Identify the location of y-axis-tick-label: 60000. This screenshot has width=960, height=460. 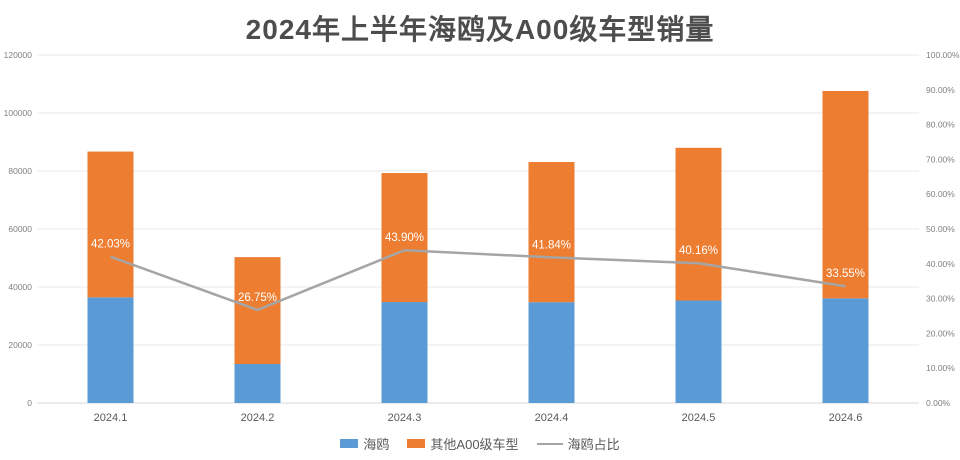
(20, 229).